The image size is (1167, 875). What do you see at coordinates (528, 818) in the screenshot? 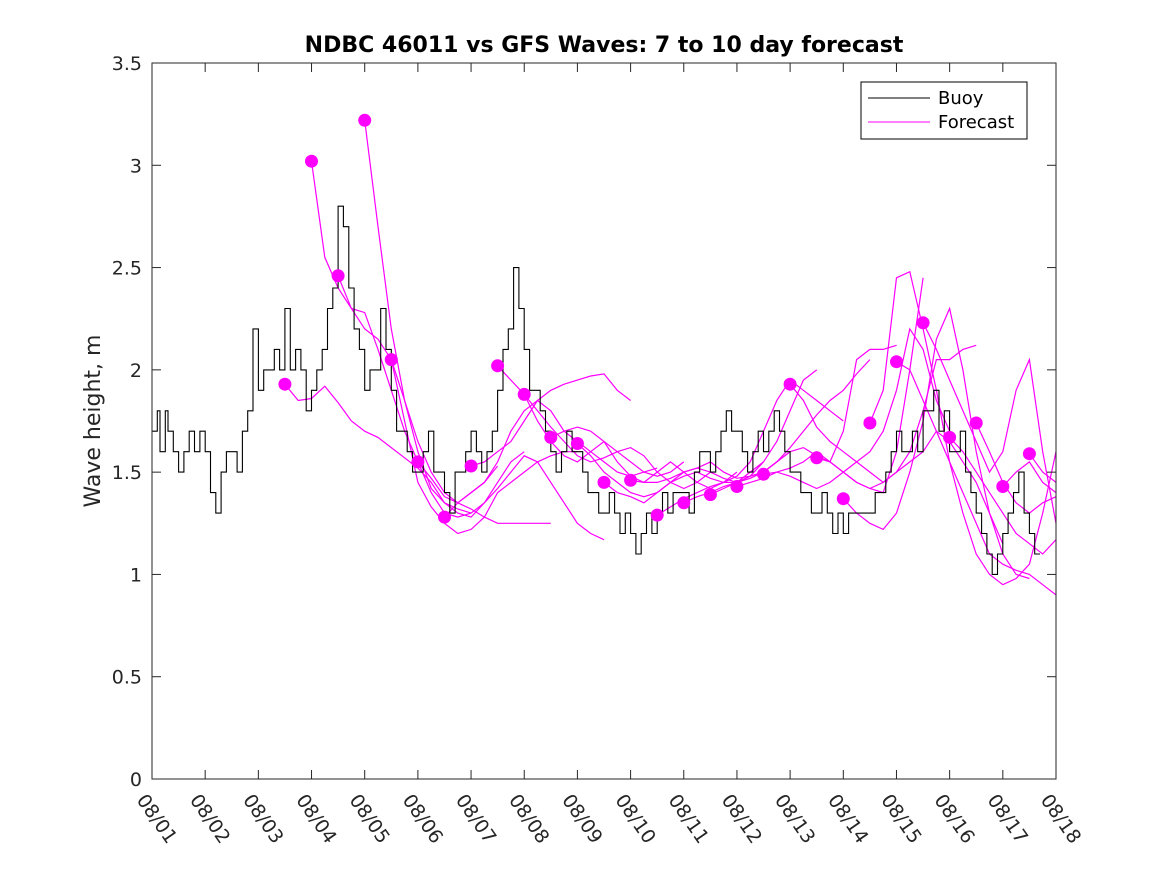
I see `x-tick-label-7: 08/08` at bounding box center [528, 818].